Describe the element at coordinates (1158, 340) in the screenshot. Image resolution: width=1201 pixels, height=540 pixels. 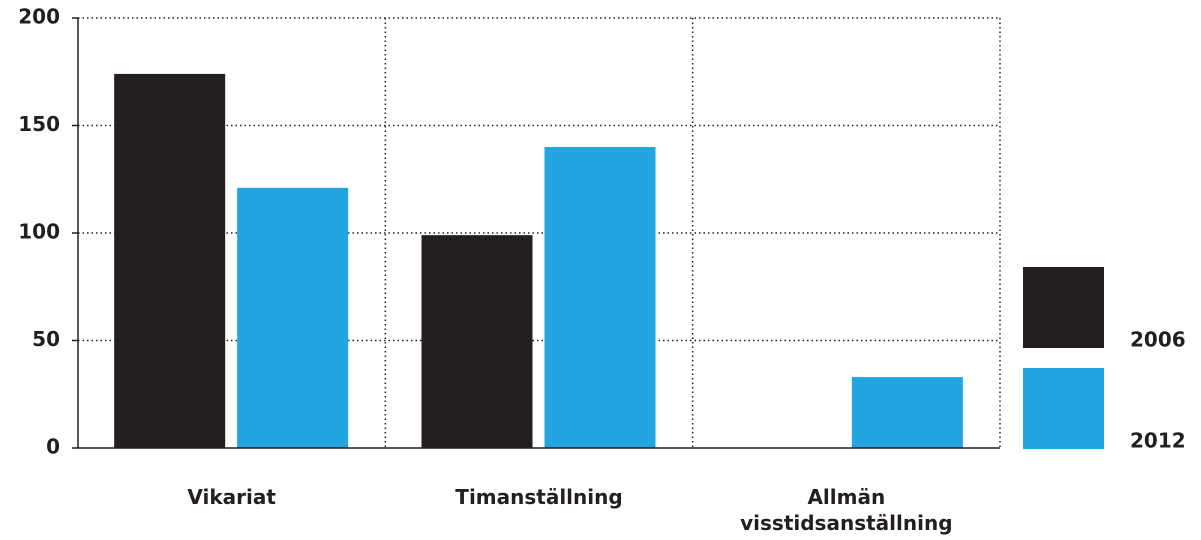
I see `legend-label: 2006` at that location.